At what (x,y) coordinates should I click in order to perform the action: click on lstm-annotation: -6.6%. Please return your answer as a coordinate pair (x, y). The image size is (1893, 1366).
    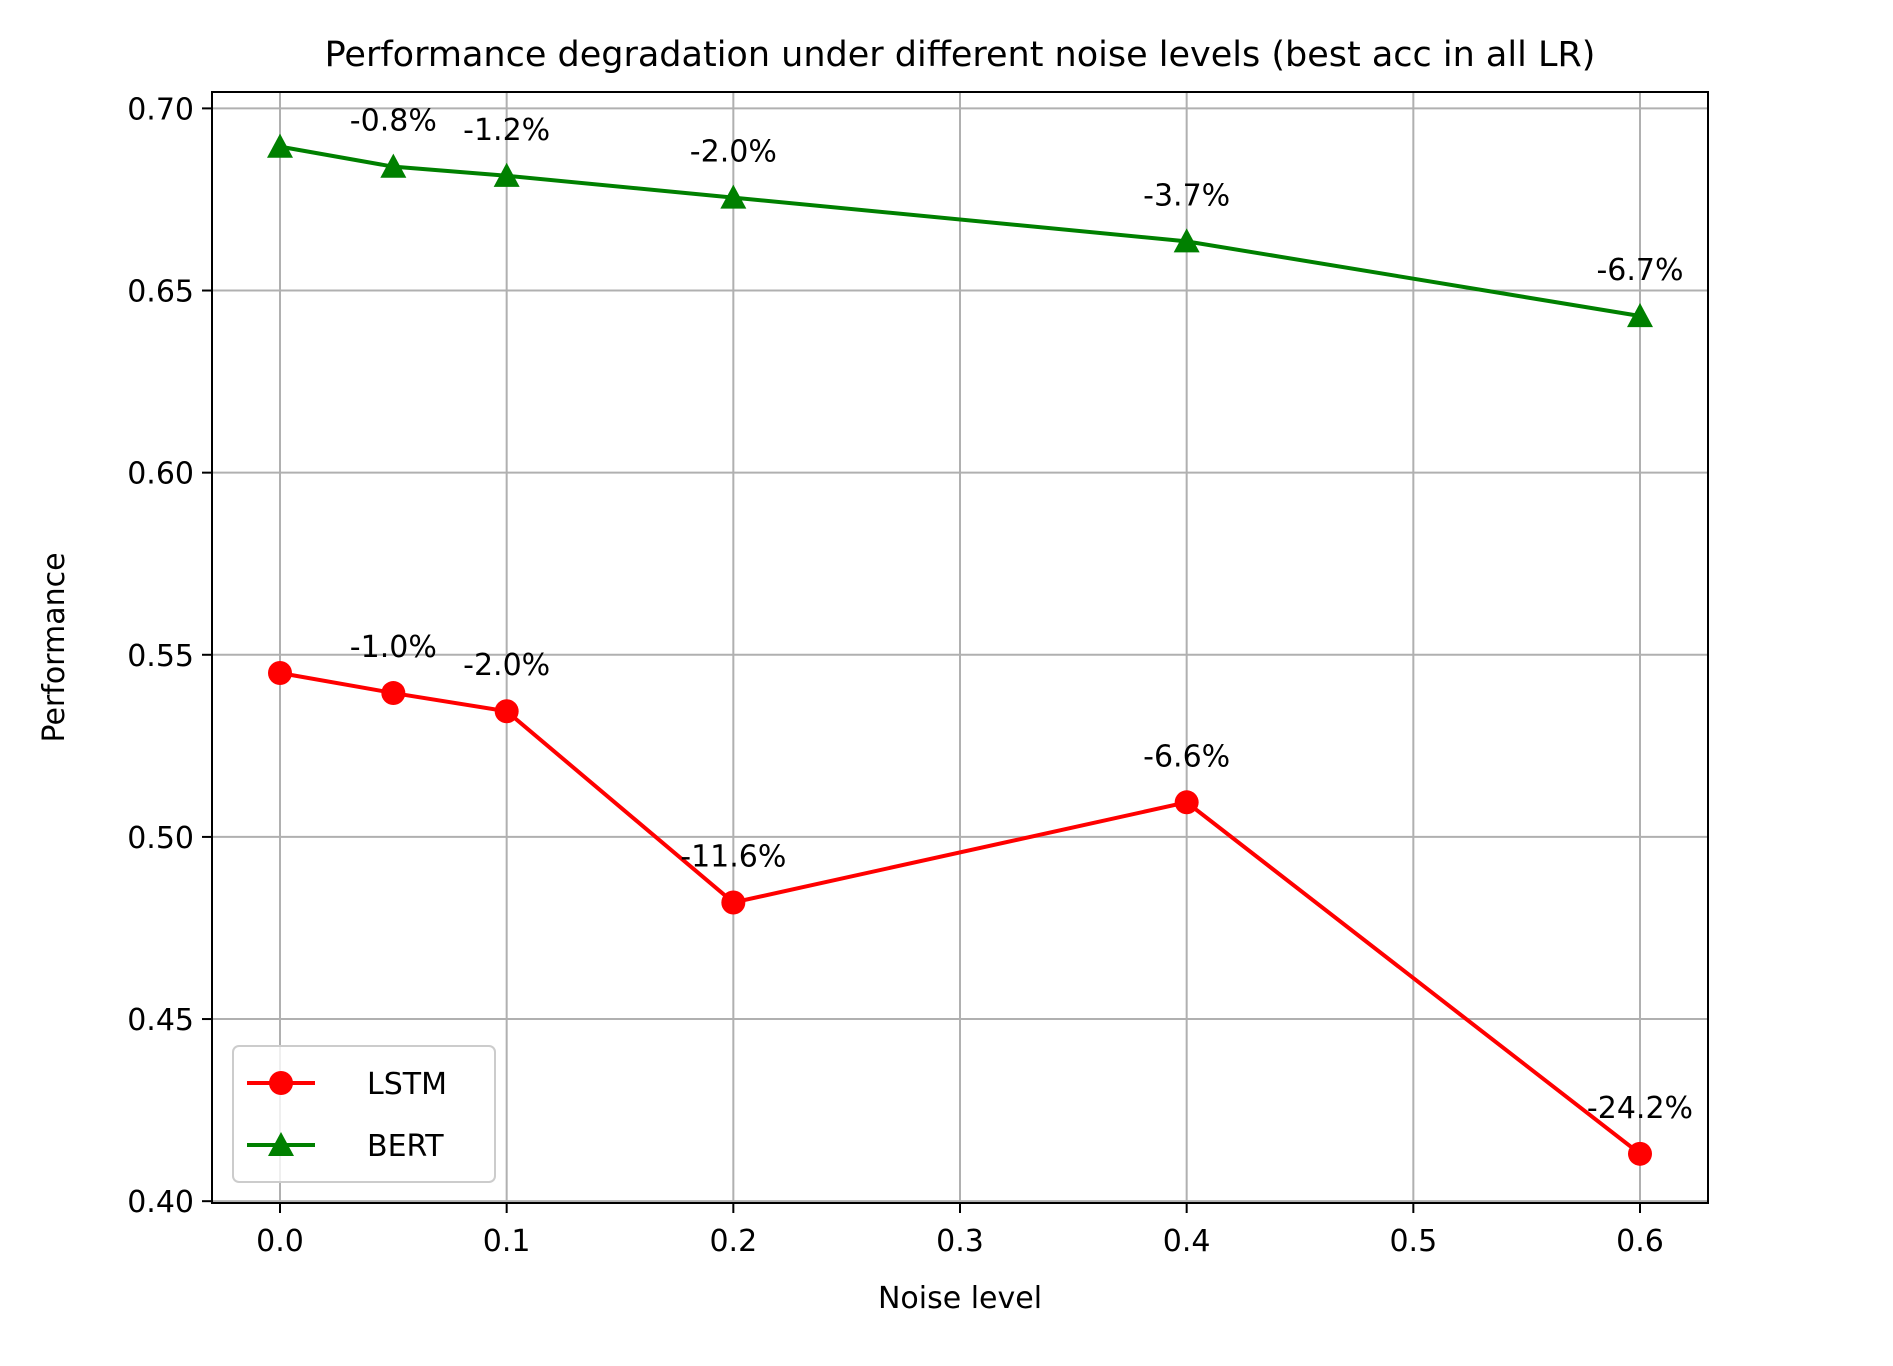
    Looking at the image, I should click on (1186, 756).